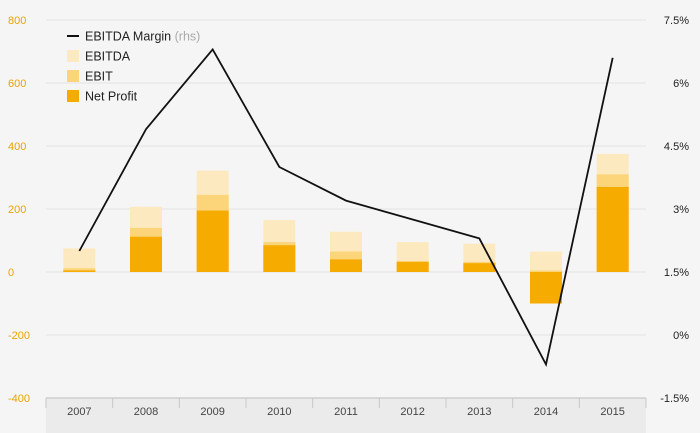  What do you see at coordinates (681, 210) in the screenshot?
I see `y-right-tick-label: 3%` at bounding box center [681, 210].